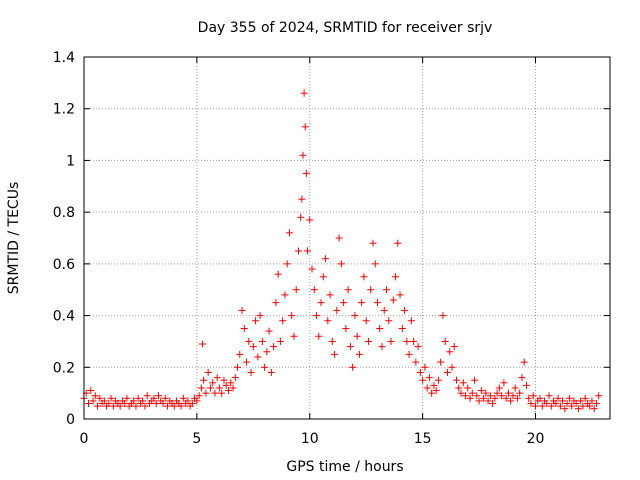 Image resolution: width=640 pixels, height=480 pixels. What do you see at coordinates (14, 238) in the screenshot?
I see `y-axis-label: SRMTID / TECUs` at bounding box center [14, 238].